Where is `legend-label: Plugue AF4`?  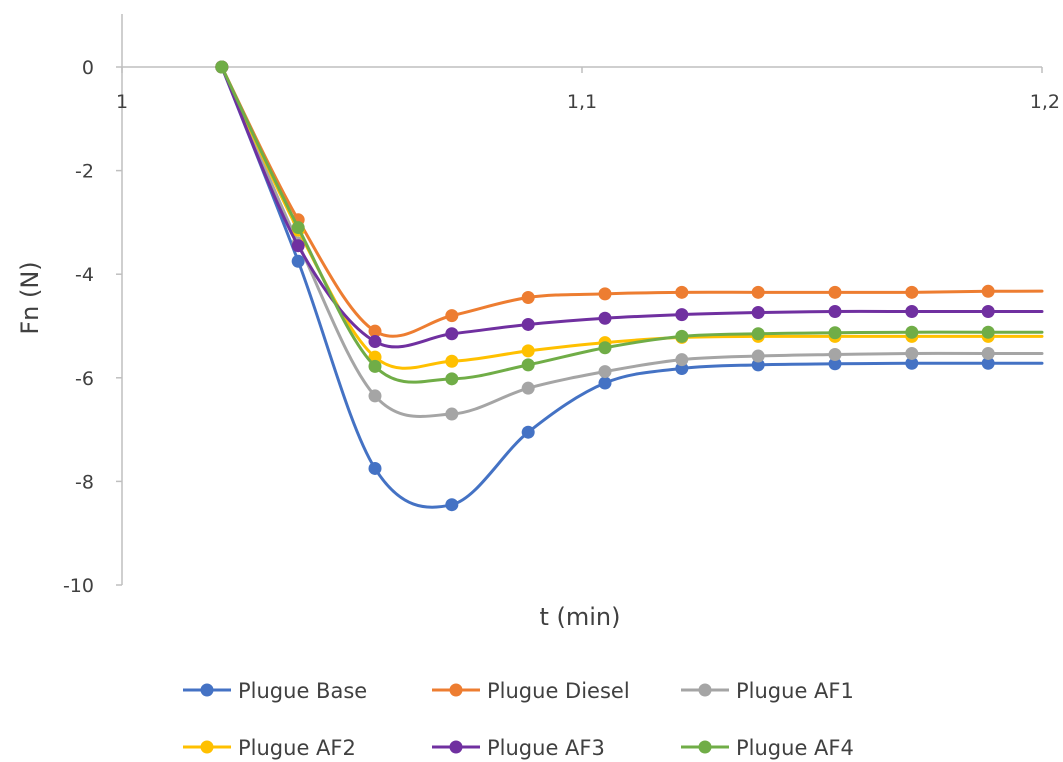
legend-label: Plugue AF4 is located at coordinates (795, 748).